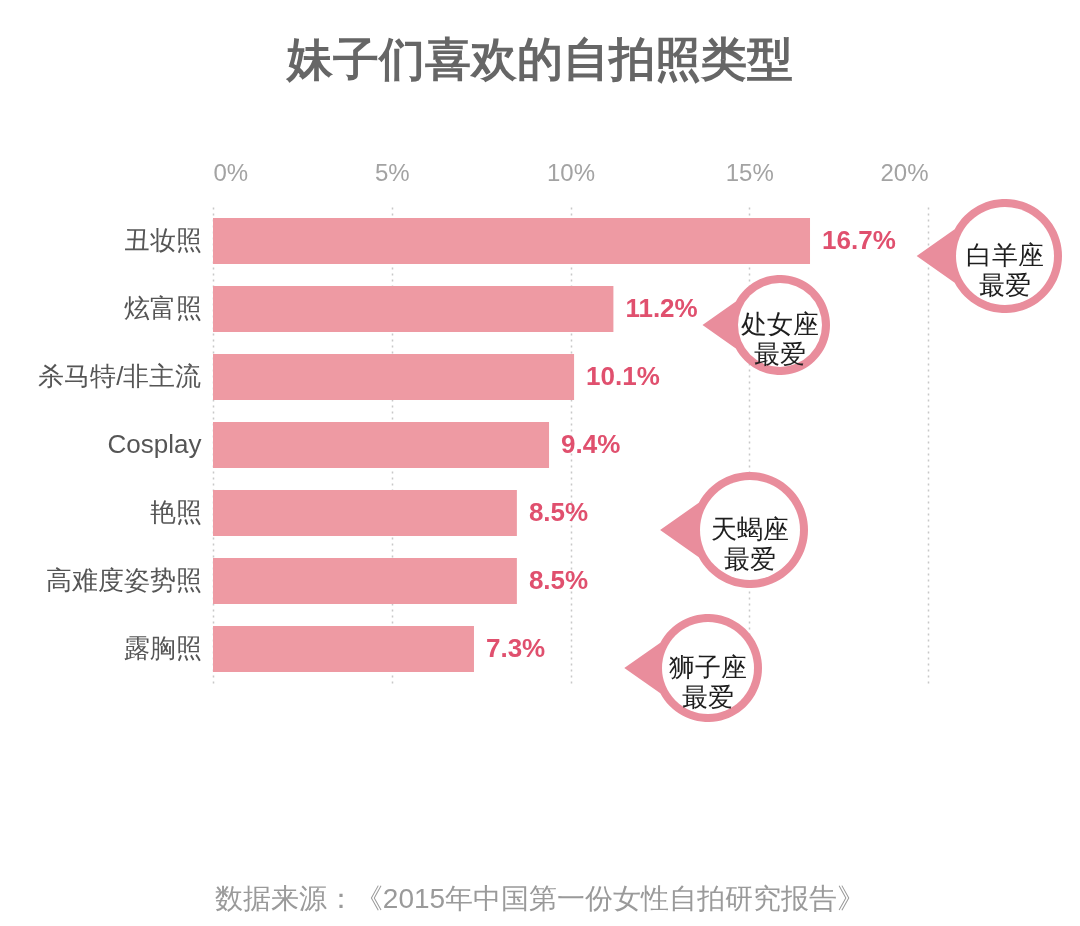  I want to click on y-tick-label: 艳照, so click(175, 512).